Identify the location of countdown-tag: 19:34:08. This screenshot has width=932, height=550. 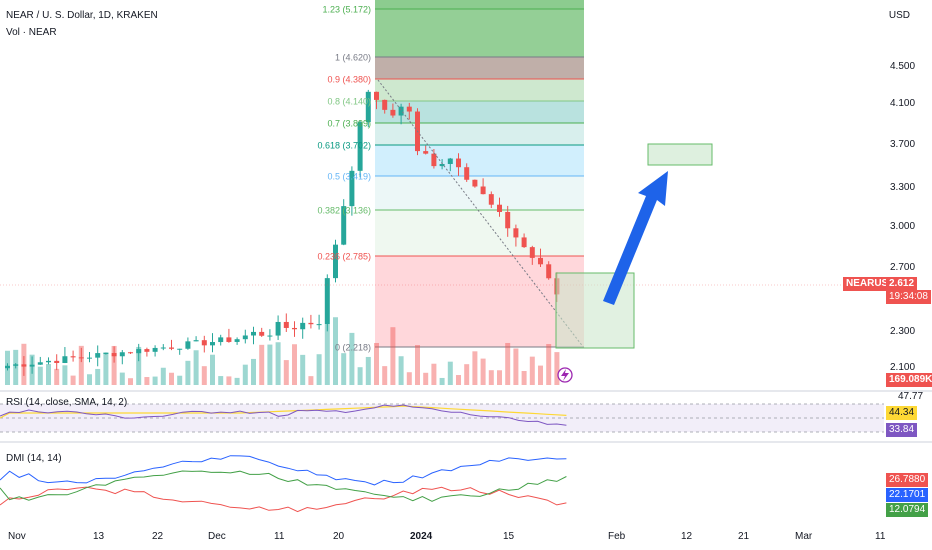
(908, 297).